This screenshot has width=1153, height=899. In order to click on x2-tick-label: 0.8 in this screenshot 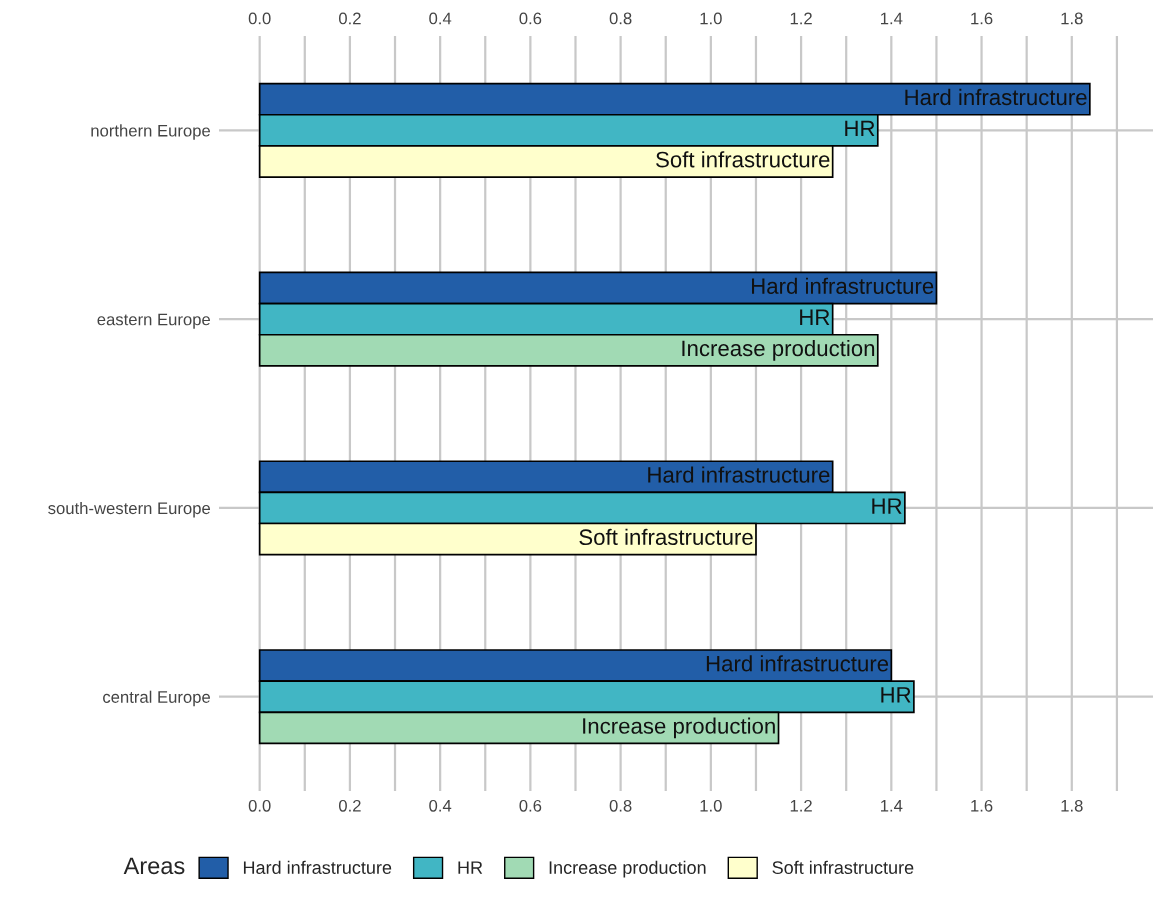, I will do `click(620, 18)`.